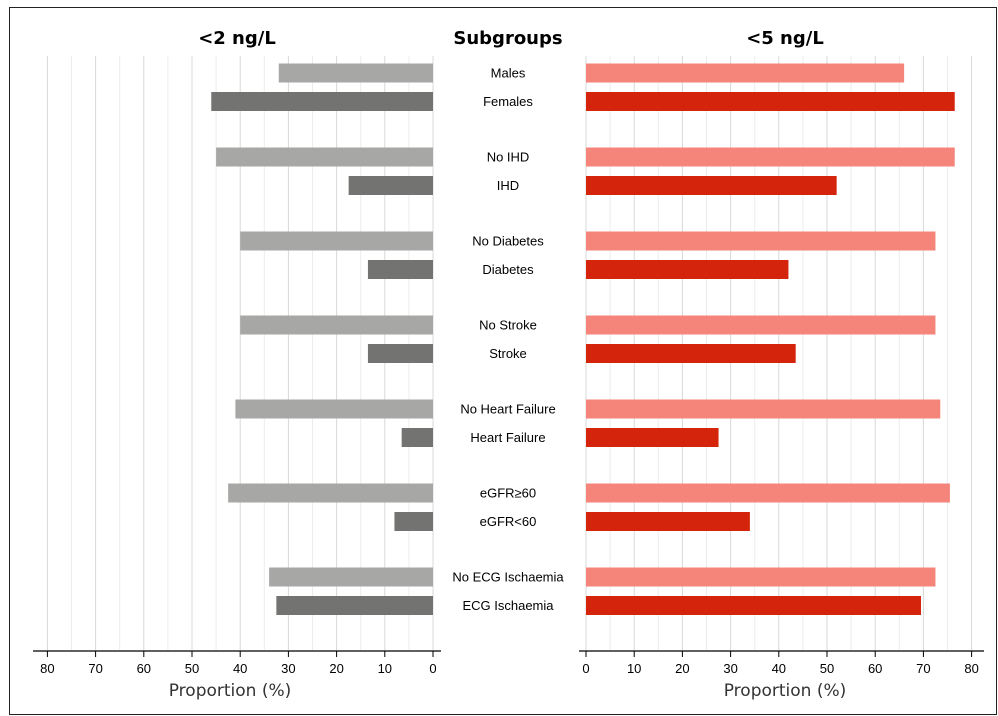  What do you see at coordinates (508, 521) in the screenshot?
I see `category-label-egfr-lt-60: eGFR<60` at bounding box center [508, 521].